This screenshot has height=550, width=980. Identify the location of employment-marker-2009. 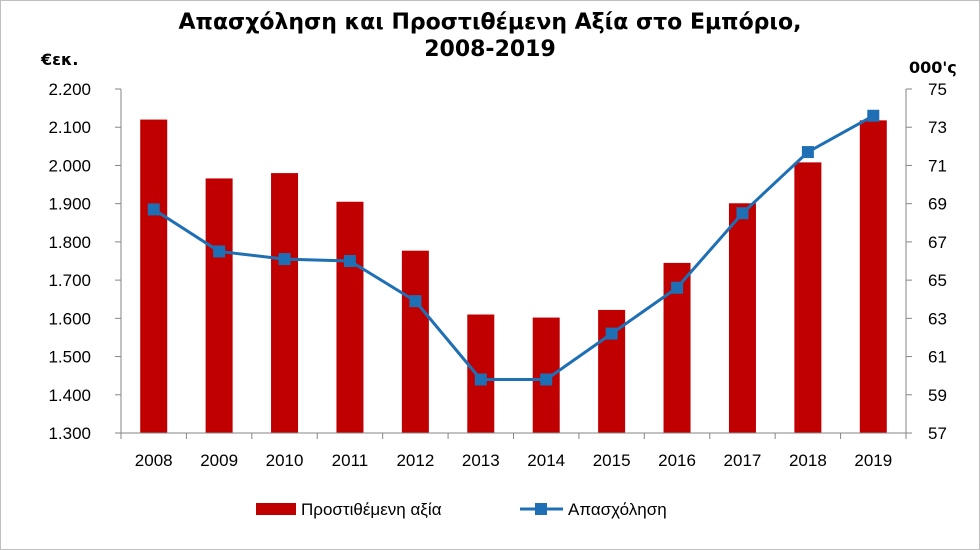
(219, 251).